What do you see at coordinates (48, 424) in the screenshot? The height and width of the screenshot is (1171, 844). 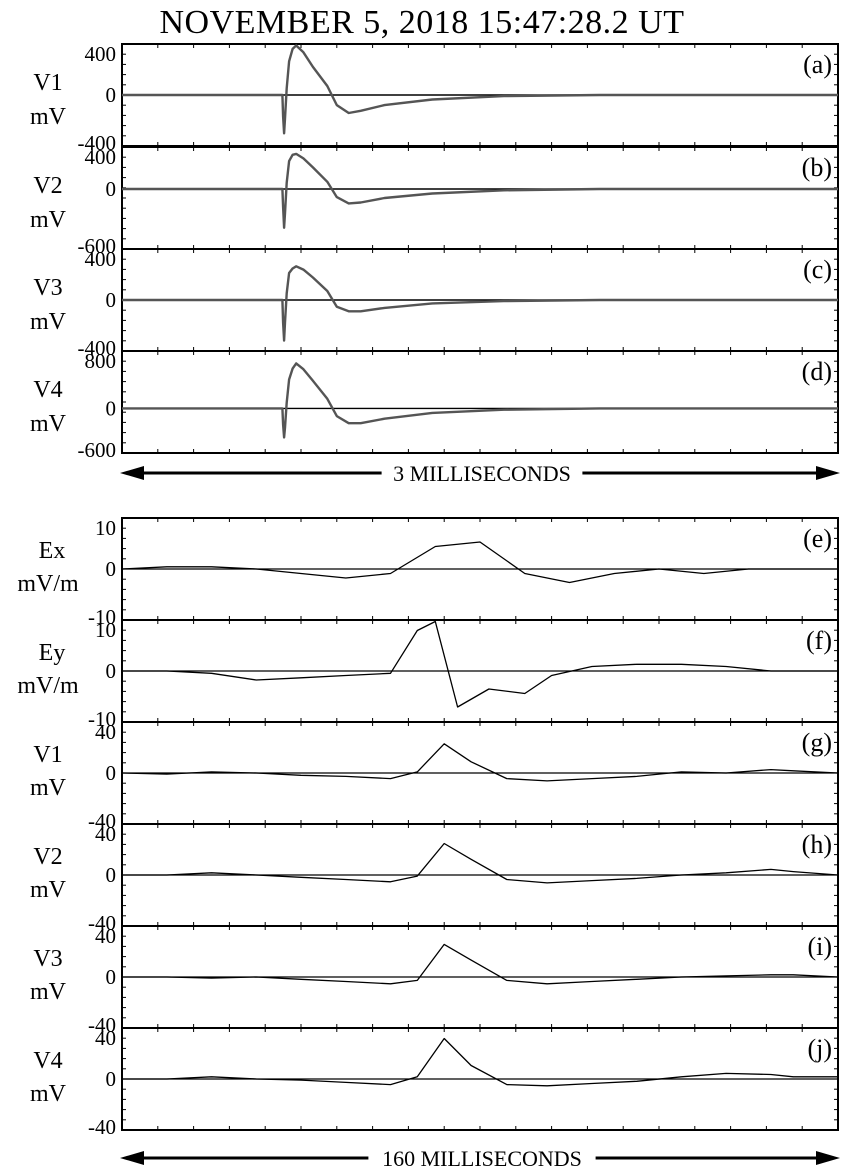 I see `channel-unit-d: mV` at bounding box center [48, 424].